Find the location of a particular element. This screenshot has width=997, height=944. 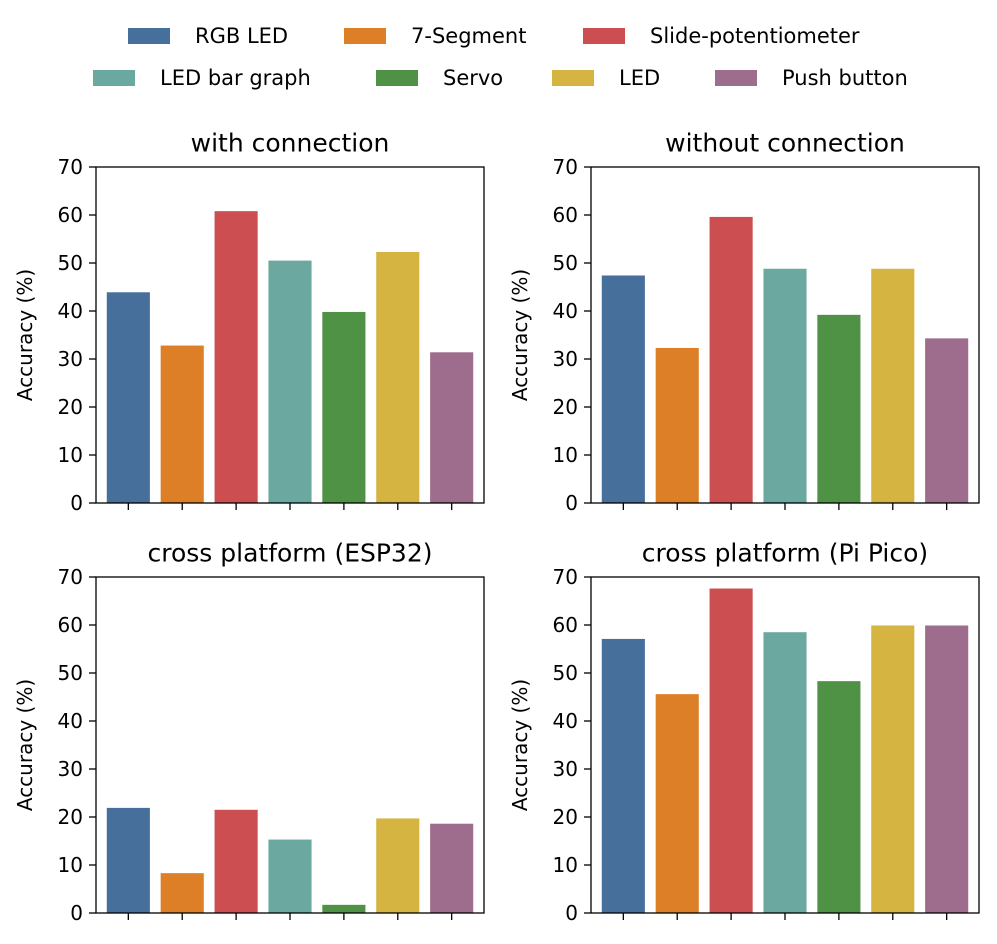

legend-item: LED bar graph is located at coordinates (202, 78).